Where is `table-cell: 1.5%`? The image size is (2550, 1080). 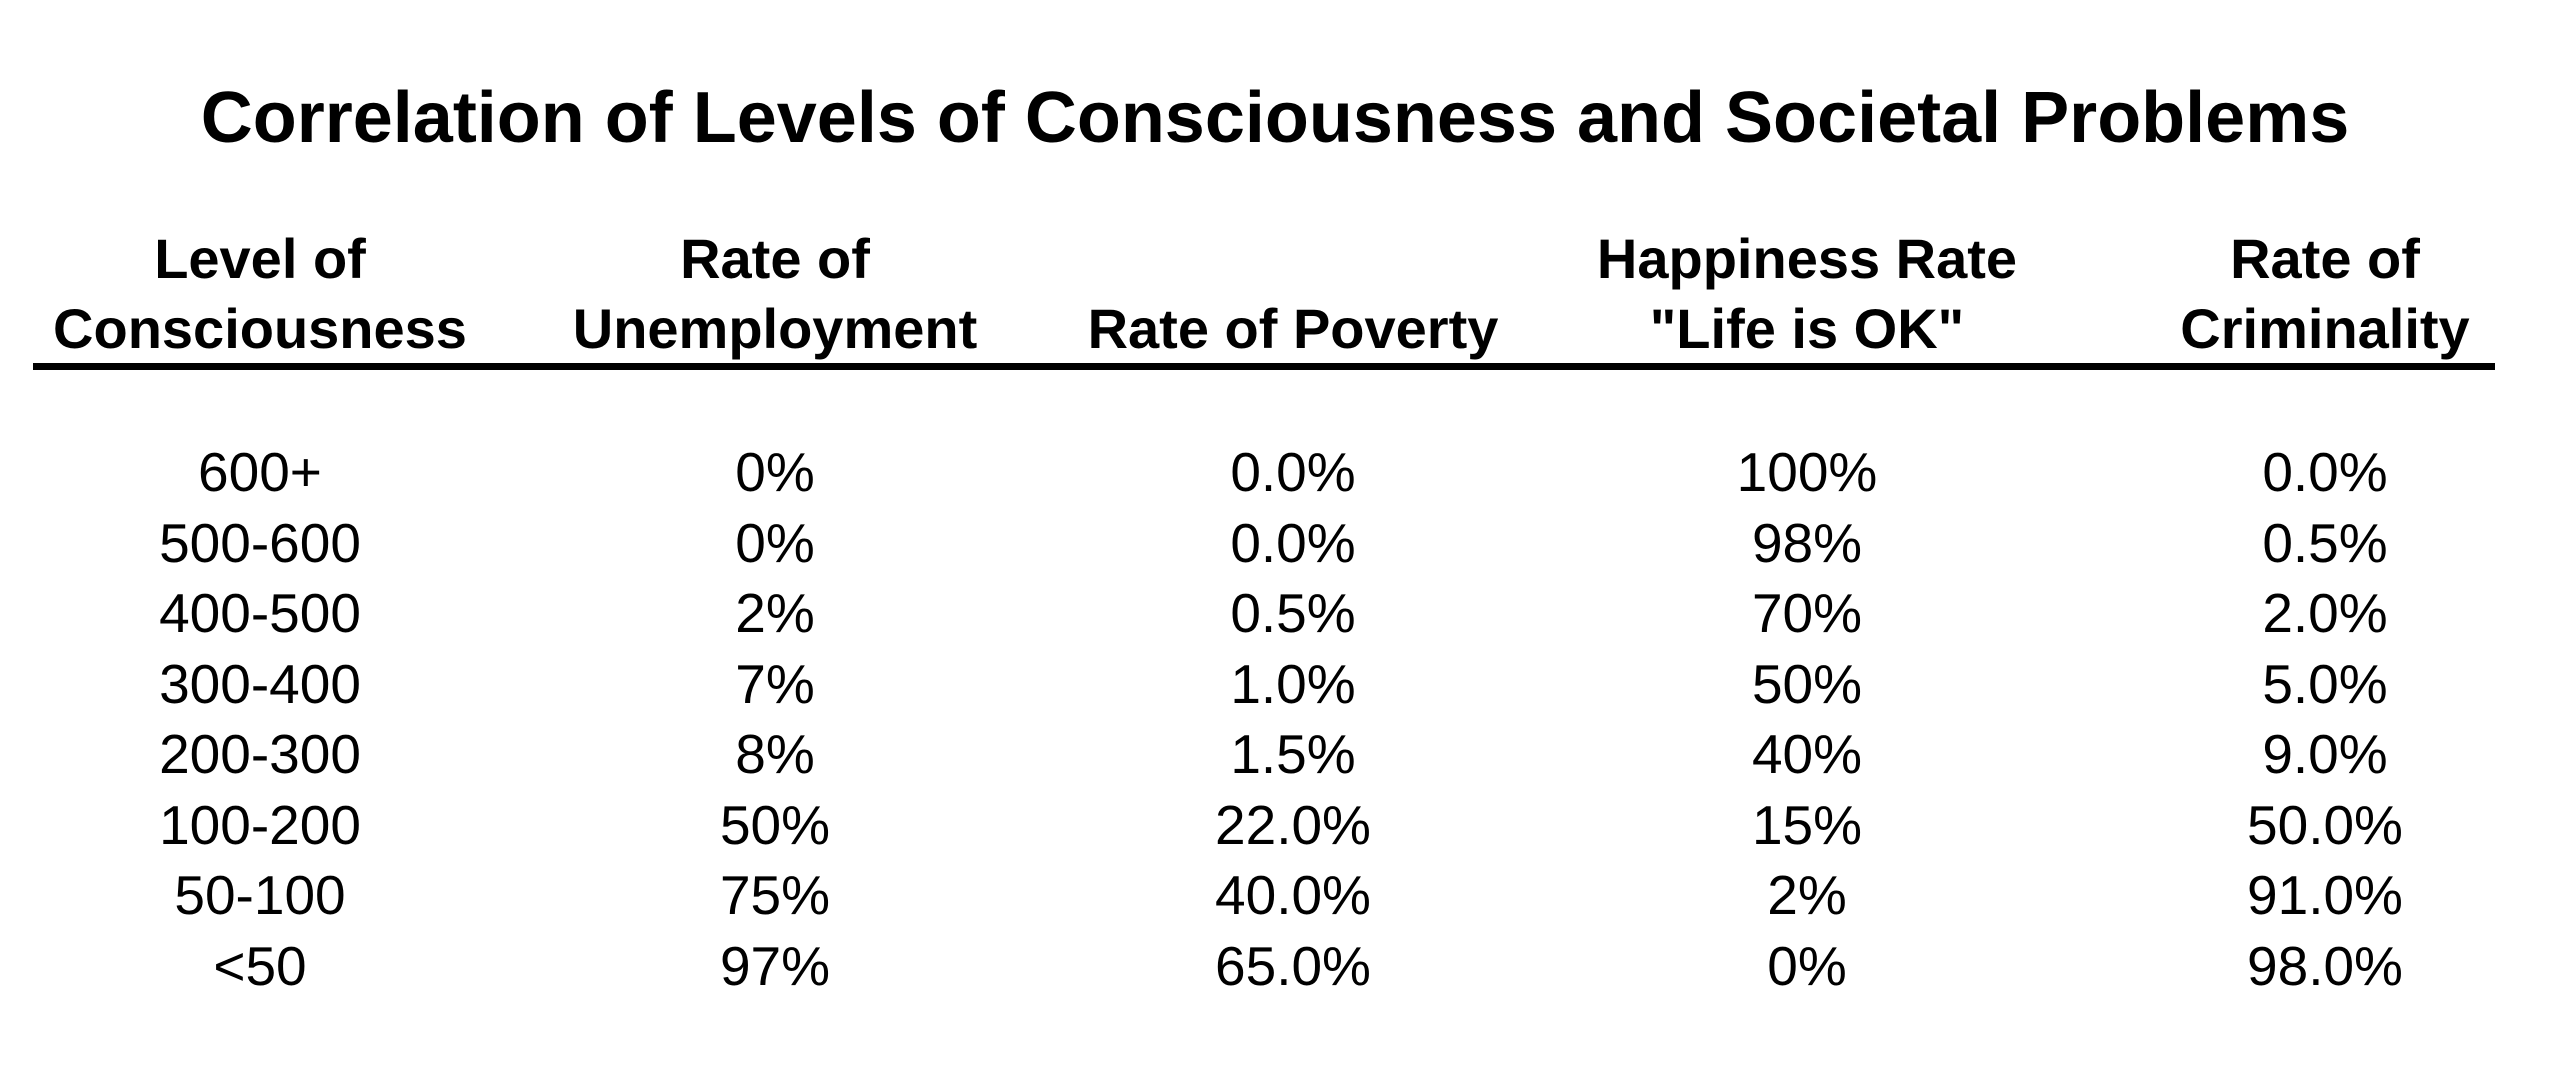 table-cell: 1.5% is located at coordinates (1293, 754).